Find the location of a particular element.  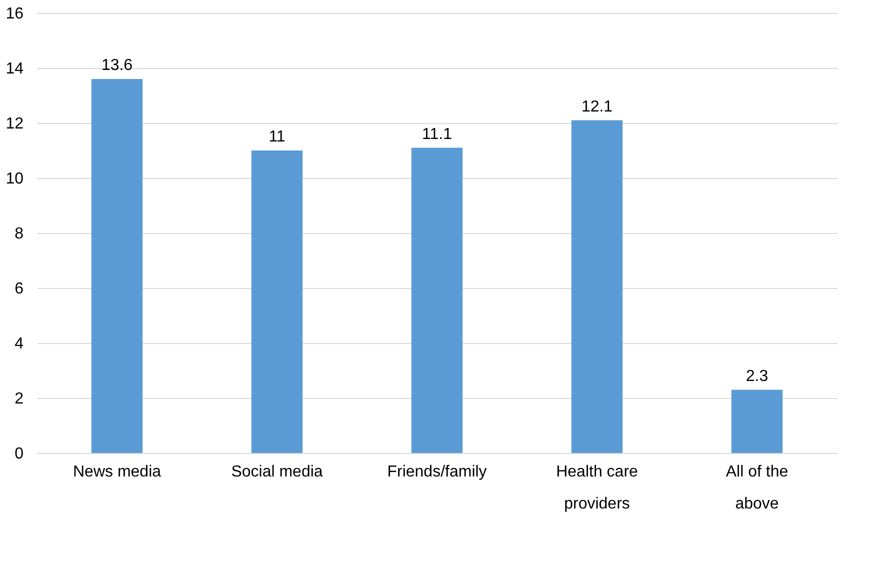

y-tick-label: 2 is located at coordinates (19, 399).